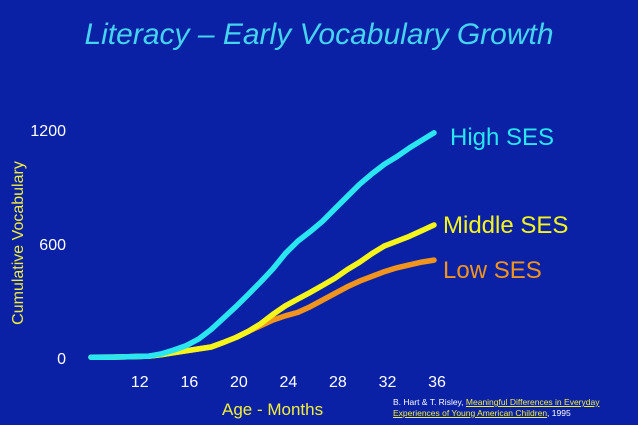 The width and height of the screenshot is (638, 425). I want to click on x-tick-label: 12, so click(140, 382).